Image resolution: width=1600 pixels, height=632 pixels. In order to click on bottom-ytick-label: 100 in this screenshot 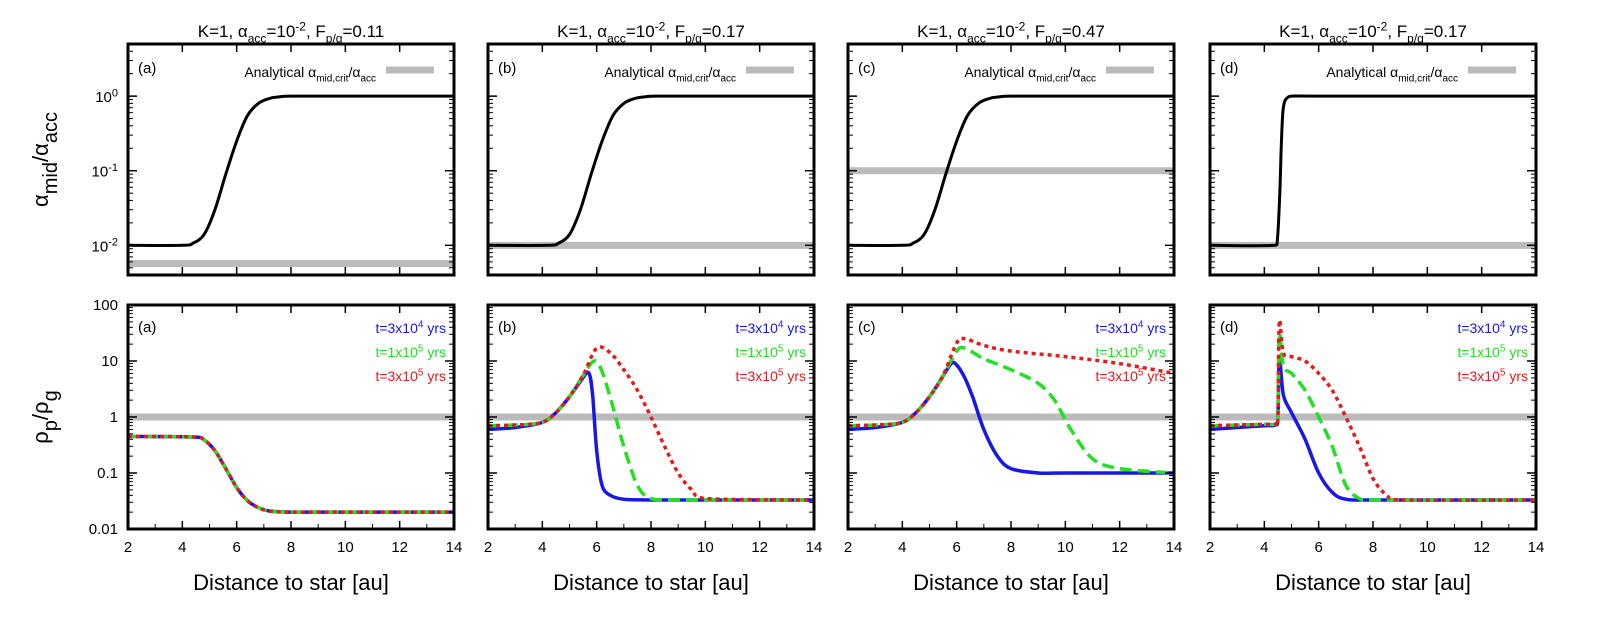, I will do `click(105, 305)`.